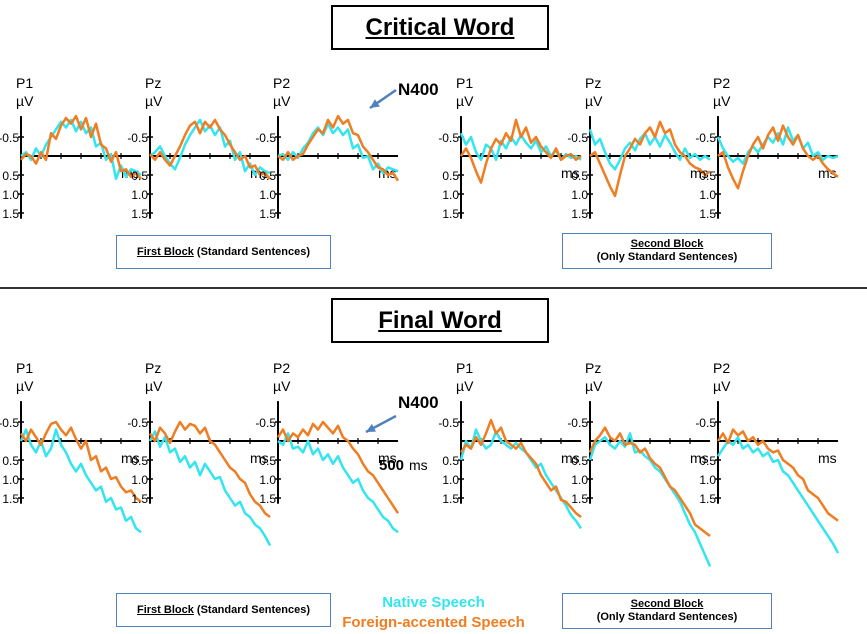 The image size is (867, 634). Describe the element at coordinates (267, 195) in the screenshot. I see `panel-critical-b1-p2-y-tick-label: 1.0` at that location.